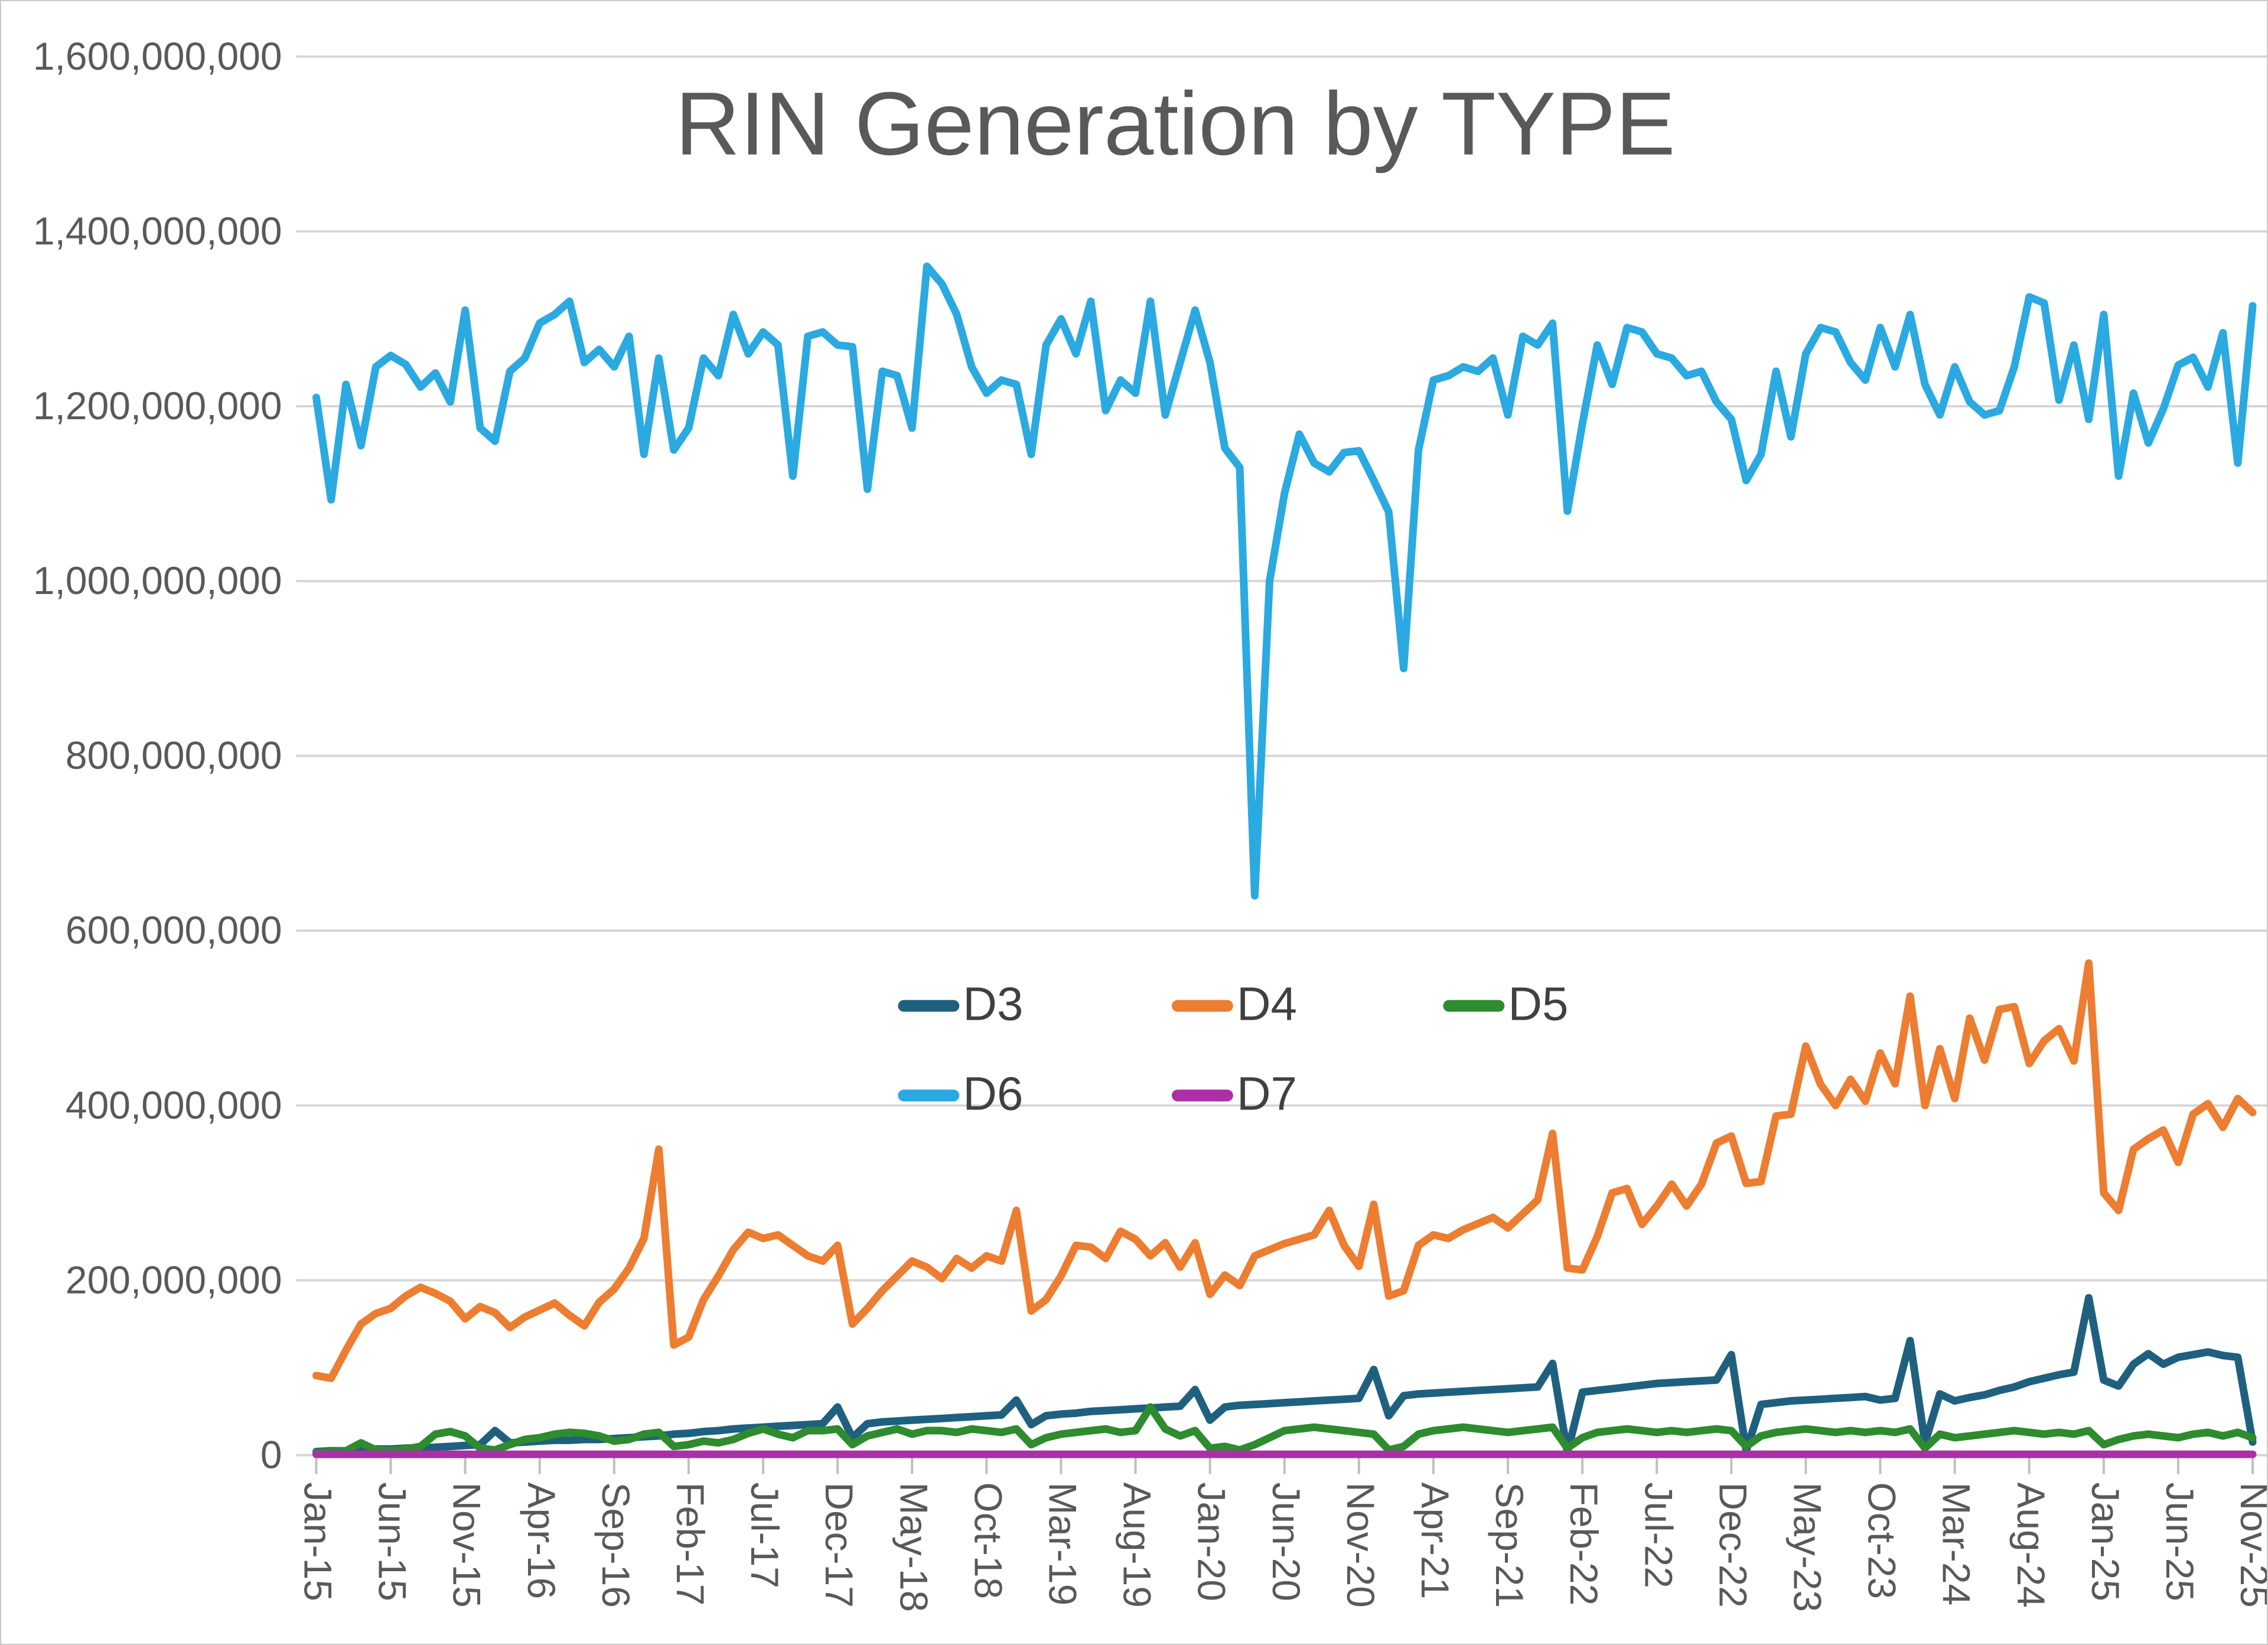 The image size is (2268, 1645). What do you see at coordinates (1137, 1544) in the screenshot?
I see `x-axis-tick-label: Aug-19` at bounding box center [1137, 1544].